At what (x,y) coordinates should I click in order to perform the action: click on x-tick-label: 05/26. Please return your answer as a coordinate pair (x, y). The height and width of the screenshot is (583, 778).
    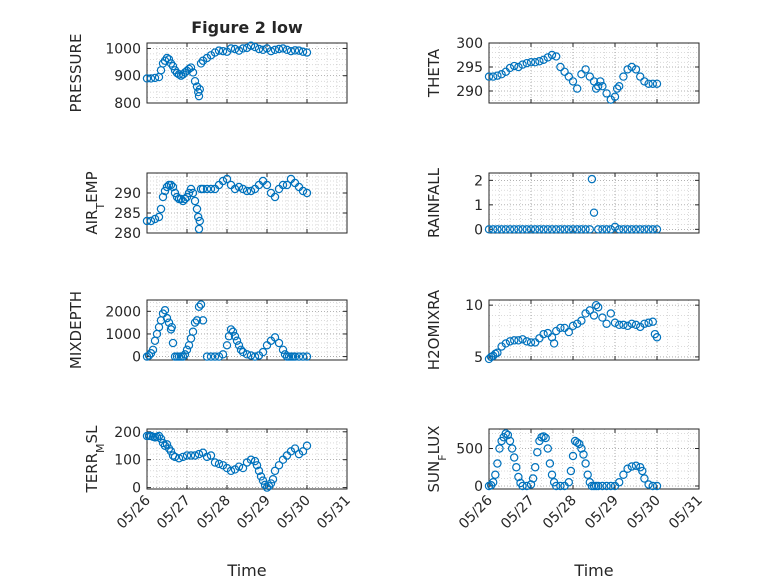
    Looking at the image, I should click on (134, 512).